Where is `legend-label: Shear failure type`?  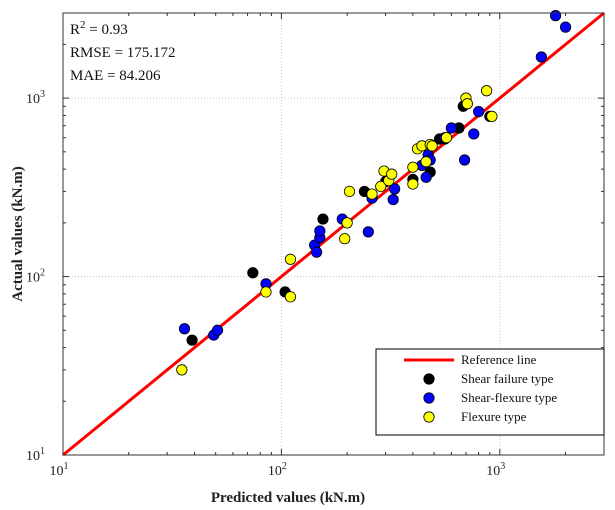 legend-label: Shear failure type is located at coordinates (507, 378).